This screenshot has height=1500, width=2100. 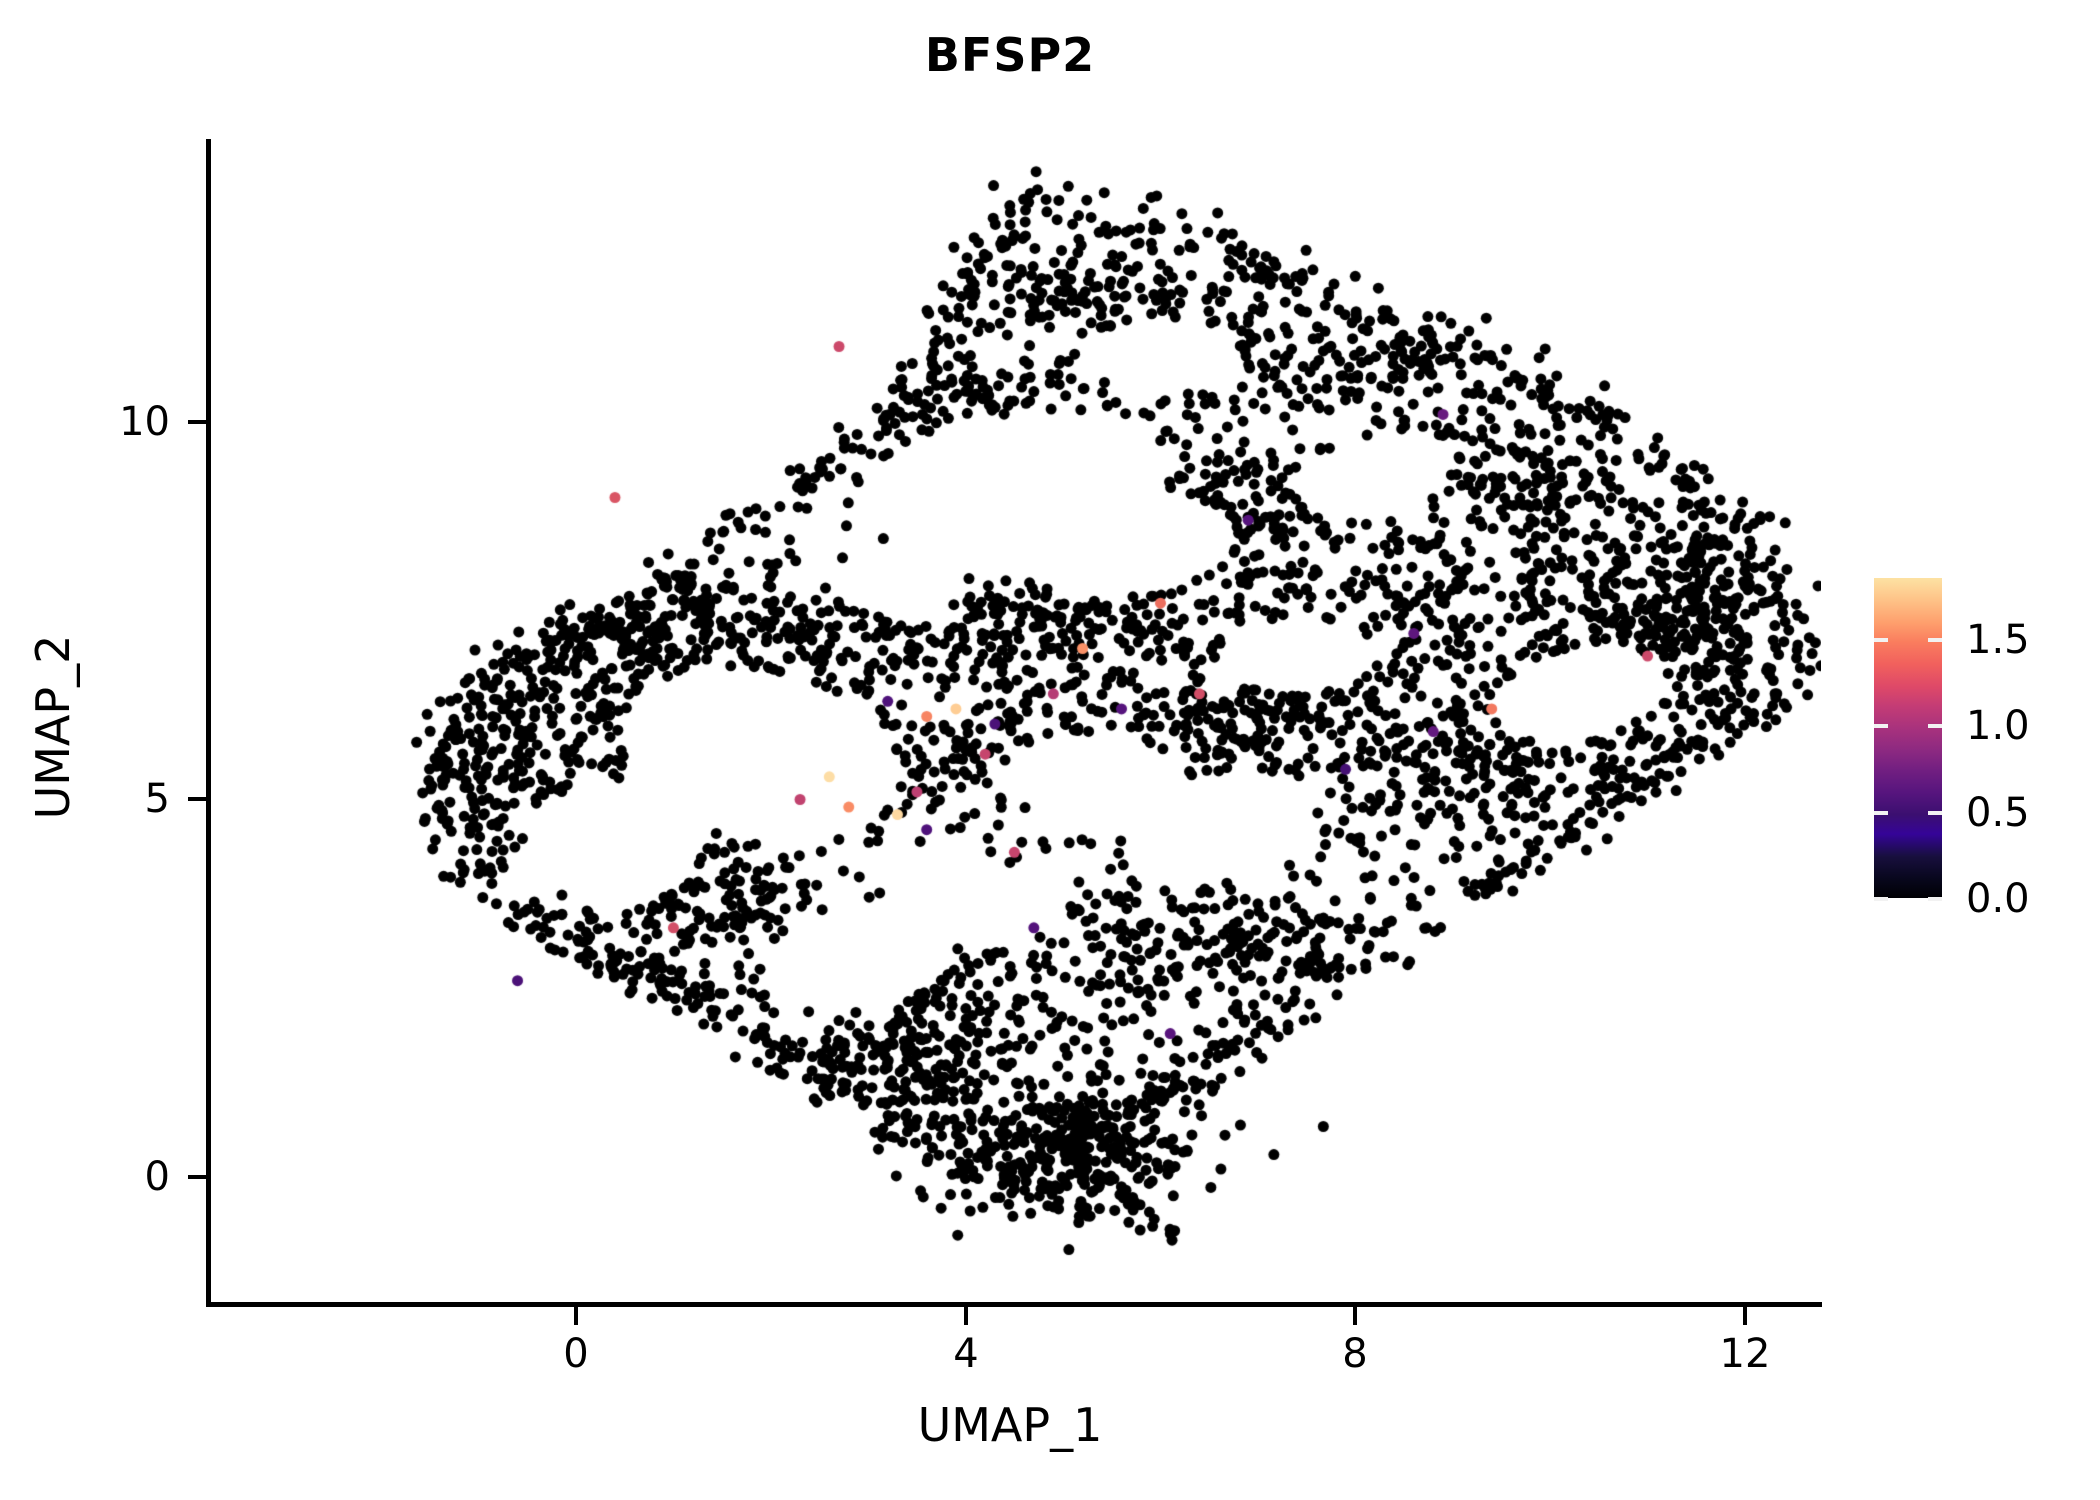 What do you see at coordinates (1014, 1304) in the screenshot?
I see `x-axis-spine` at bounding box center [1014, 1304].